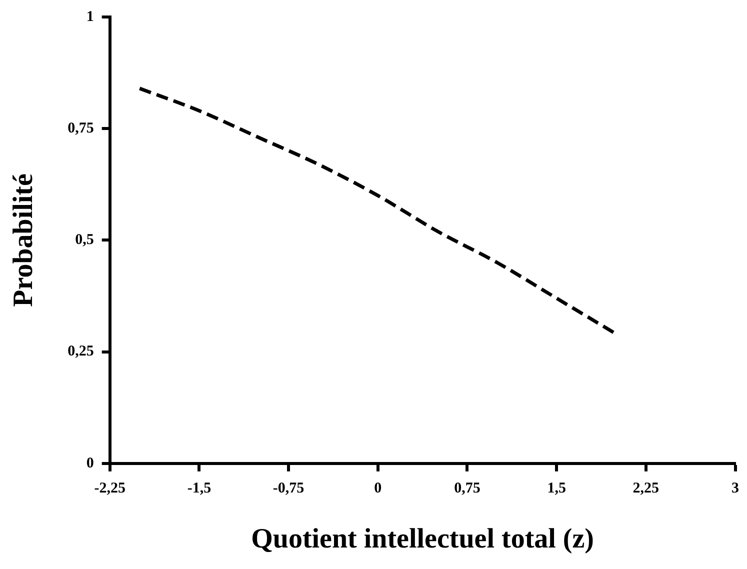 The width and height of the screenshot is (747, 569). I want to click on y-tick-label: 0,5, so click(84, 240).